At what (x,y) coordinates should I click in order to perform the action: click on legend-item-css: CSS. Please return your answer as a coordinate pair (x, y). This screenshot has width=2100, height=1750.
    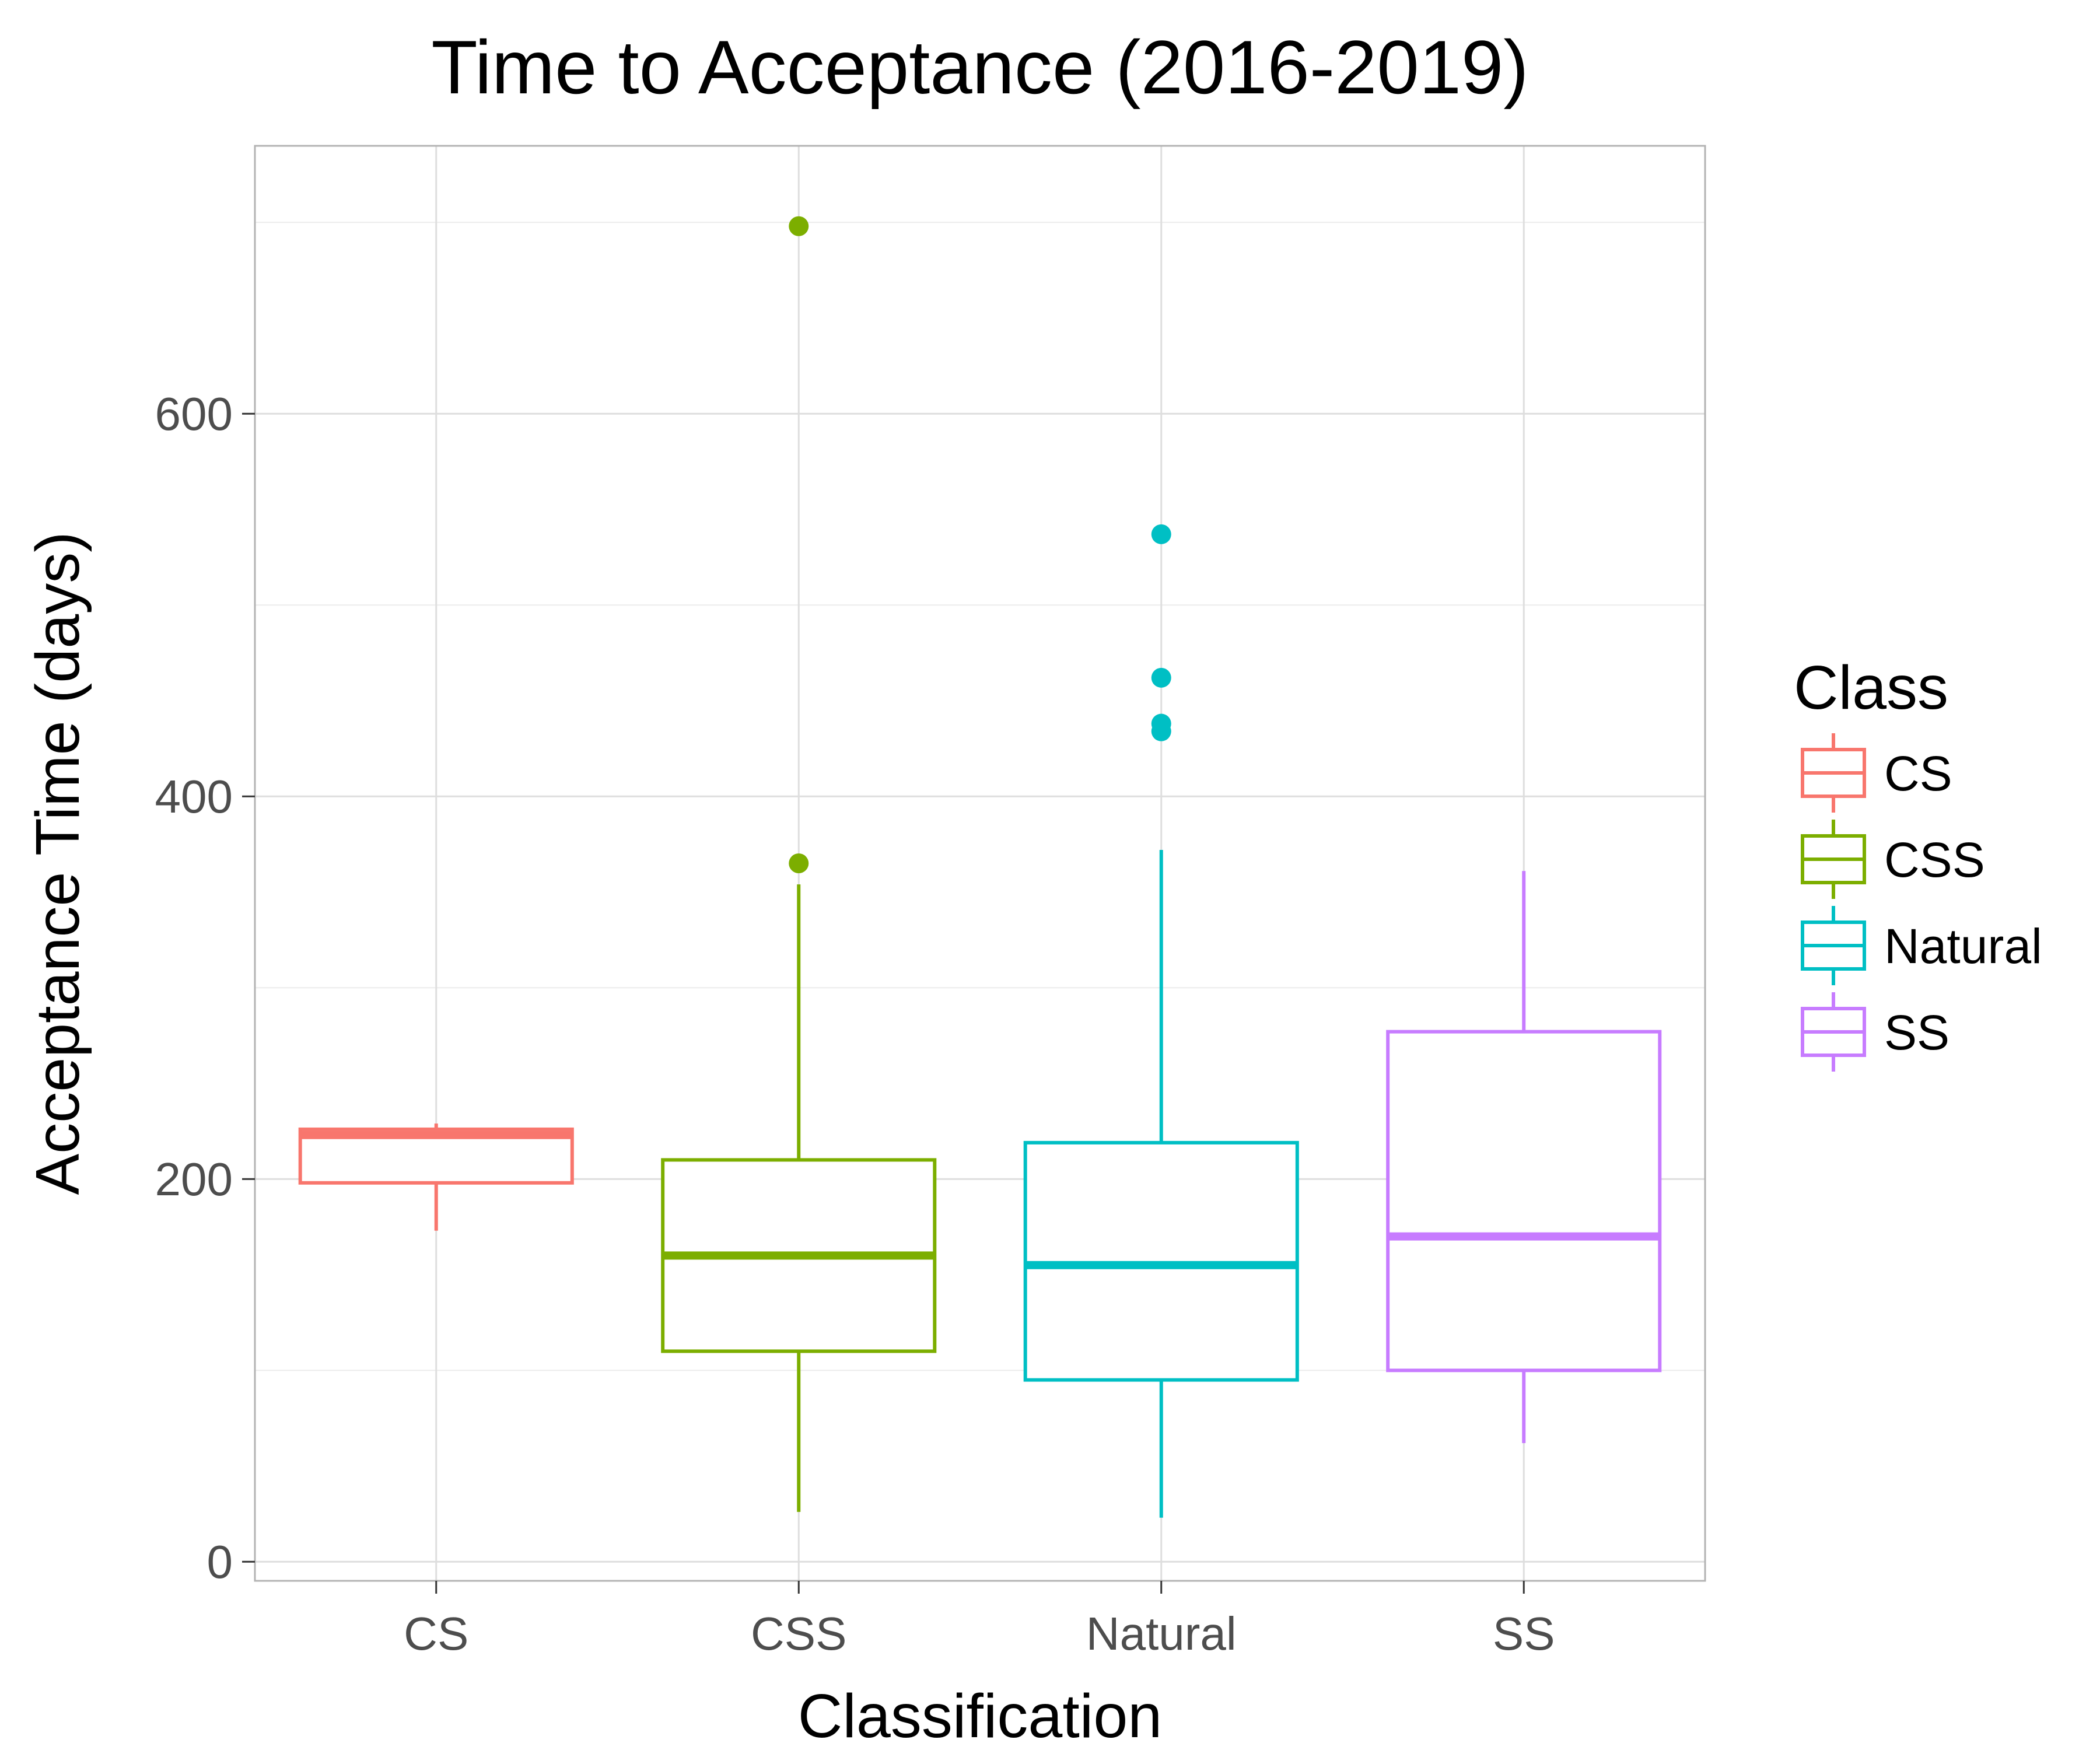
    Looking at the image, I should click on (1893, 859).